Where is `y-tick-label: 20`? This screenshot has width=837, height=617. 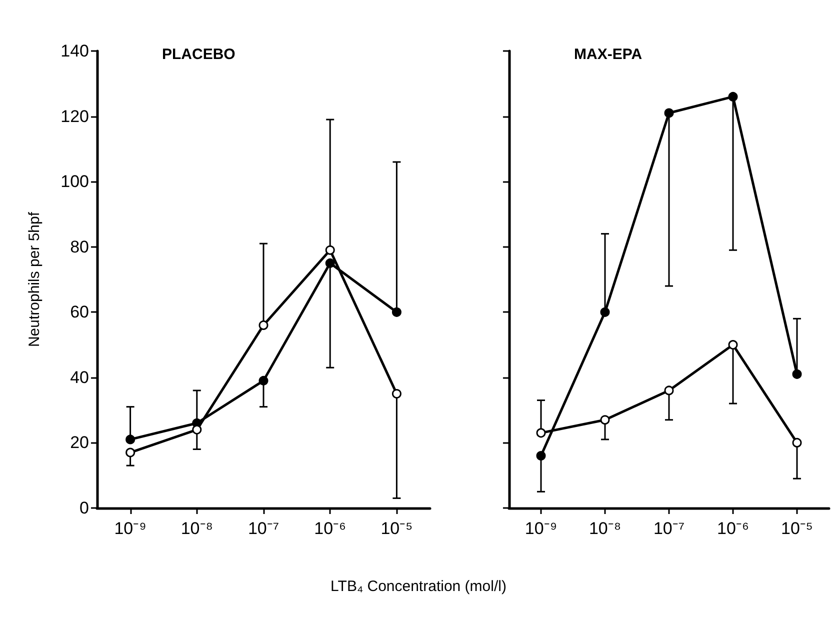
y-tick-label: 20 is located at coordinates (79, 442).